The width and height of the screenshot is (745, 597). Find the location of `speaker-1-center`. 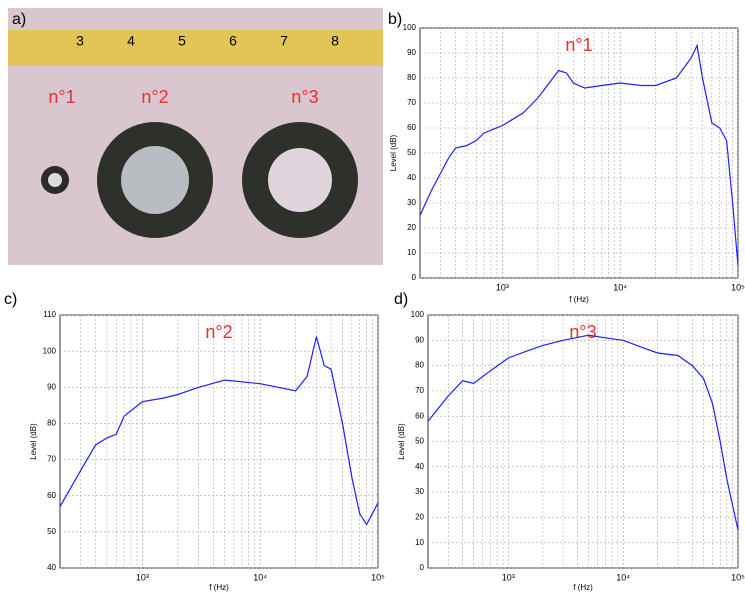

speaker-1-center is located at coordinates (55, 180).